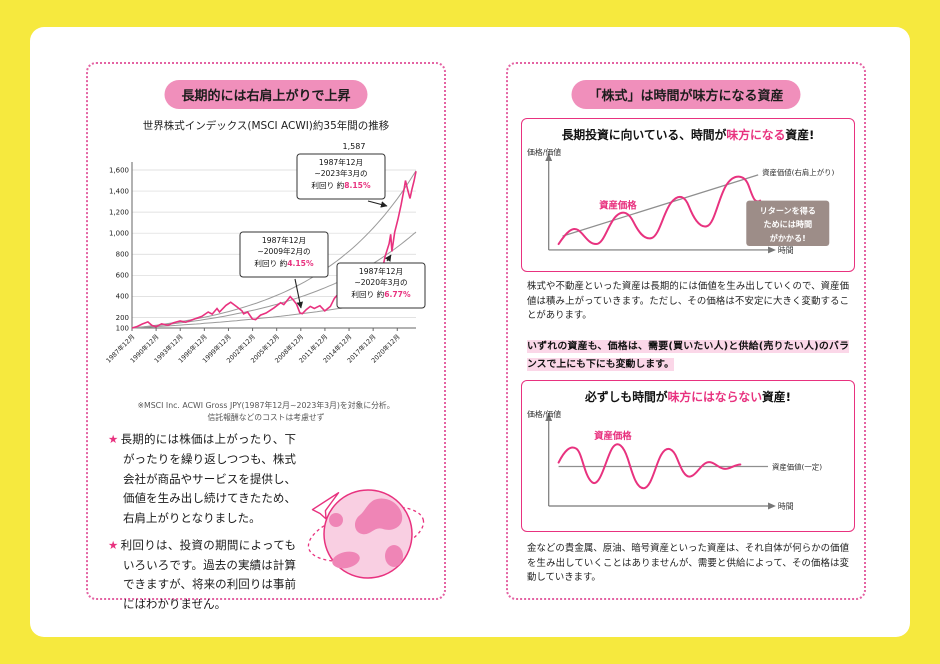 This screenshot has width=940, height=664. Describe the element at coordinates (325, 506) in the screenshot. I see `airplane-icon` at that location.